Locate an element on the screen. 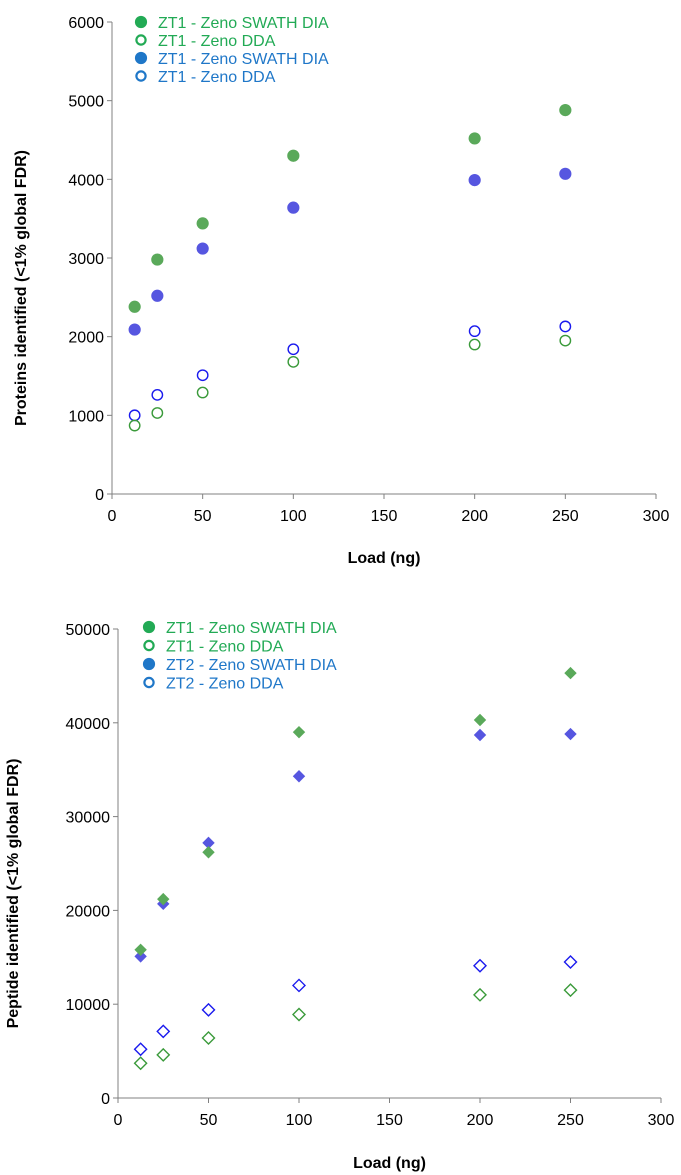 This screenshot has height=1175, width=681. y-tick-label: 3000 is located at coordinates (86, 259).